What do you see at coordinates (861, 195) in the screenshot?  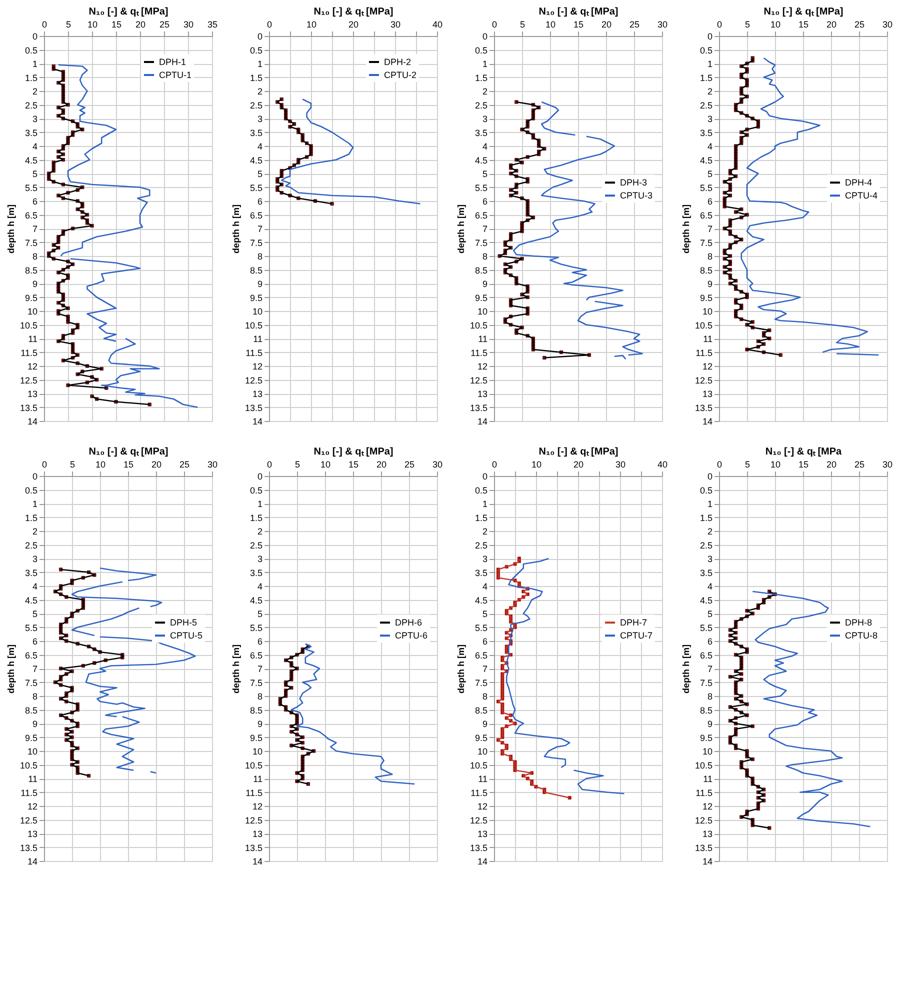 I see `legend-label: CPTU-4` at bounding box center [861, 195].